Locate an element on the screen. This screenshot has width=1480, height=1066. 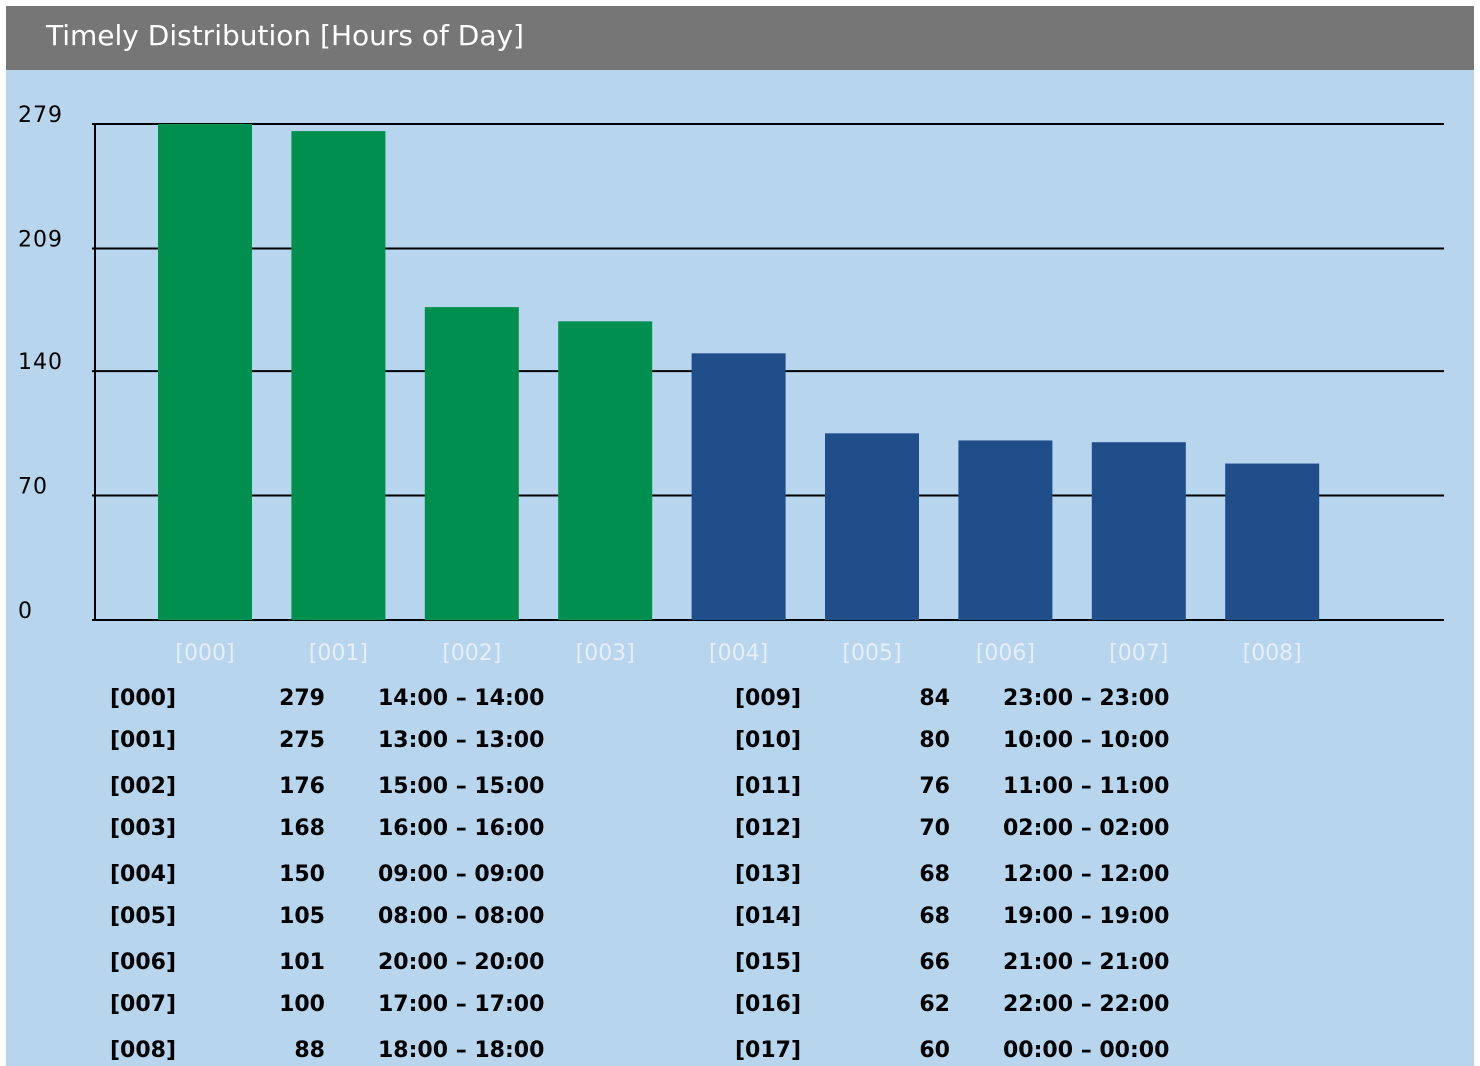
row-time: 11:00 – 11:00 is located at coordinates (1086, 786).